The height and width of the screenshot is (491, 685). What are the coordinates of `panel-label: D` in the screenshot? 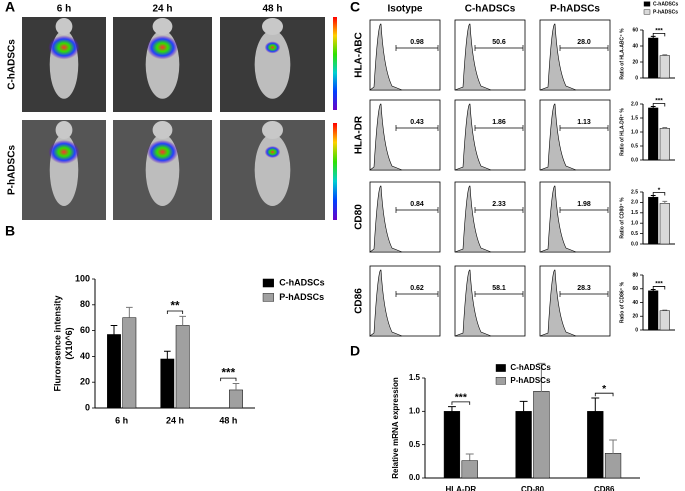 It's located at (355, 351).